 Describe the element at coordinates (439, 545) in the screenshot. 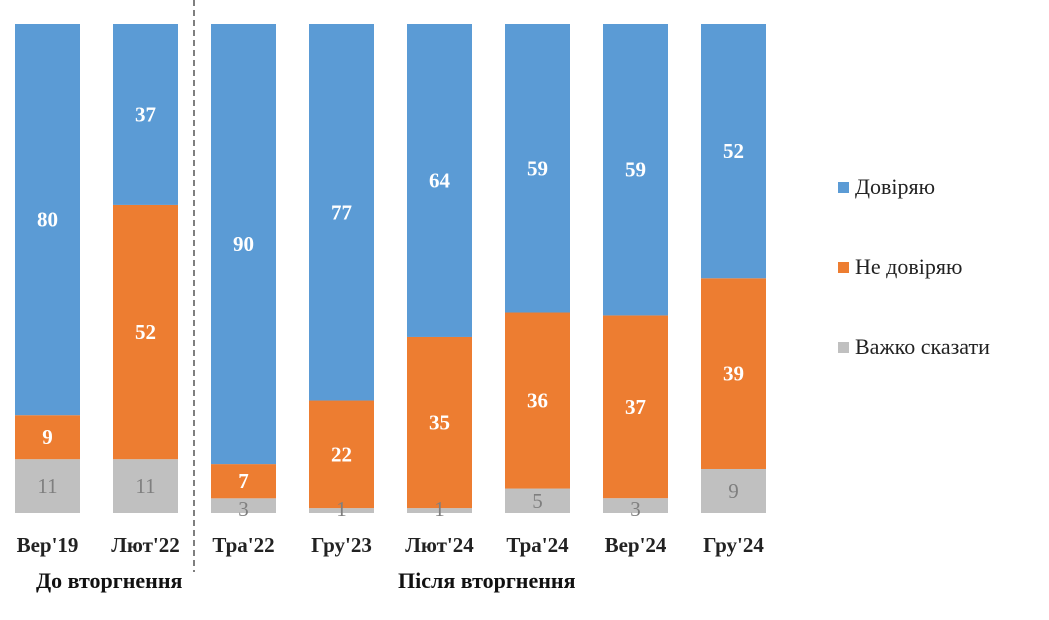

I see `x-tick-label: Лют'24` at that location.